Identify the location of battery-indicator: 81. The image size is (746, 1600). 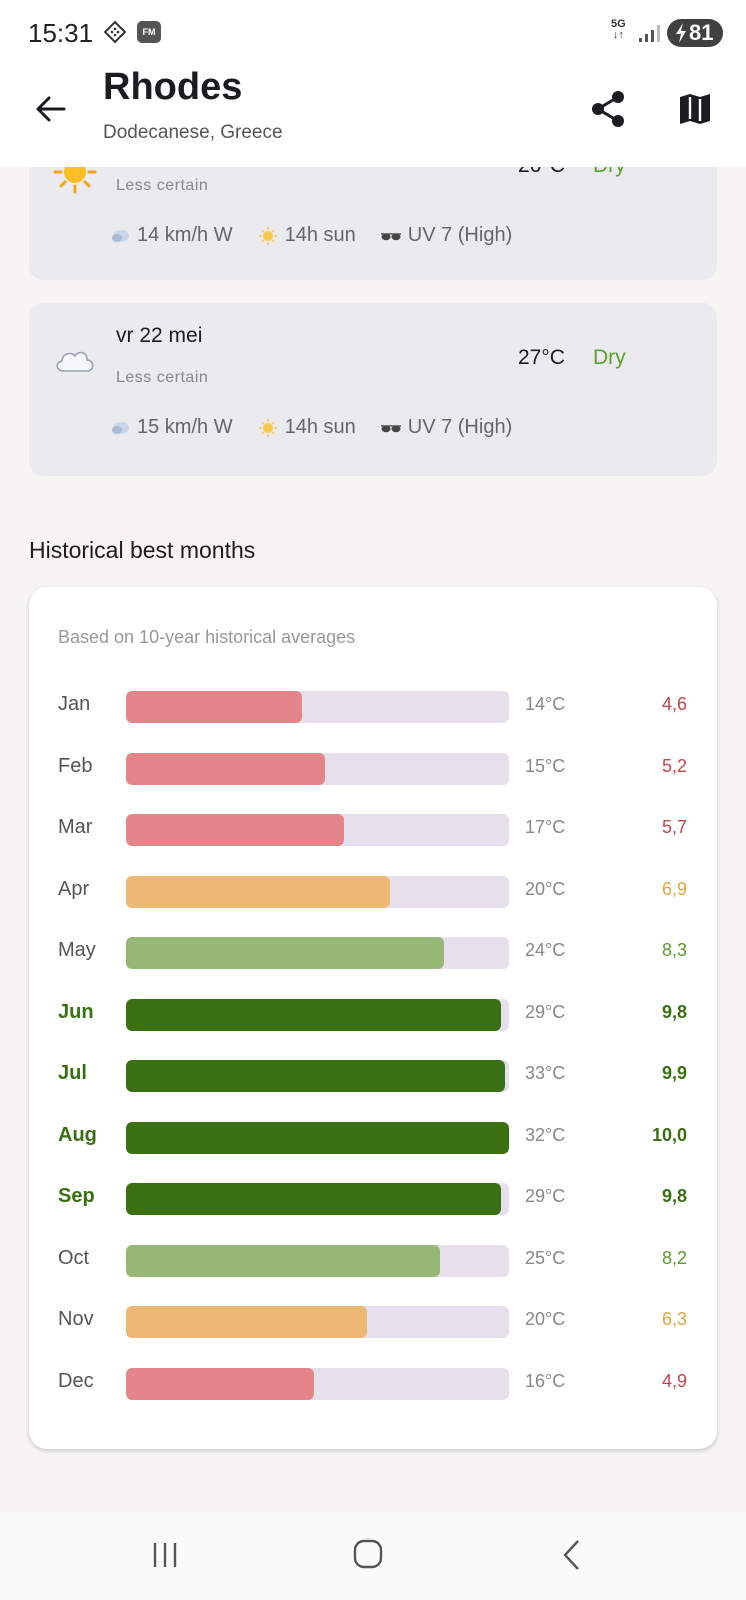
(695, 33).